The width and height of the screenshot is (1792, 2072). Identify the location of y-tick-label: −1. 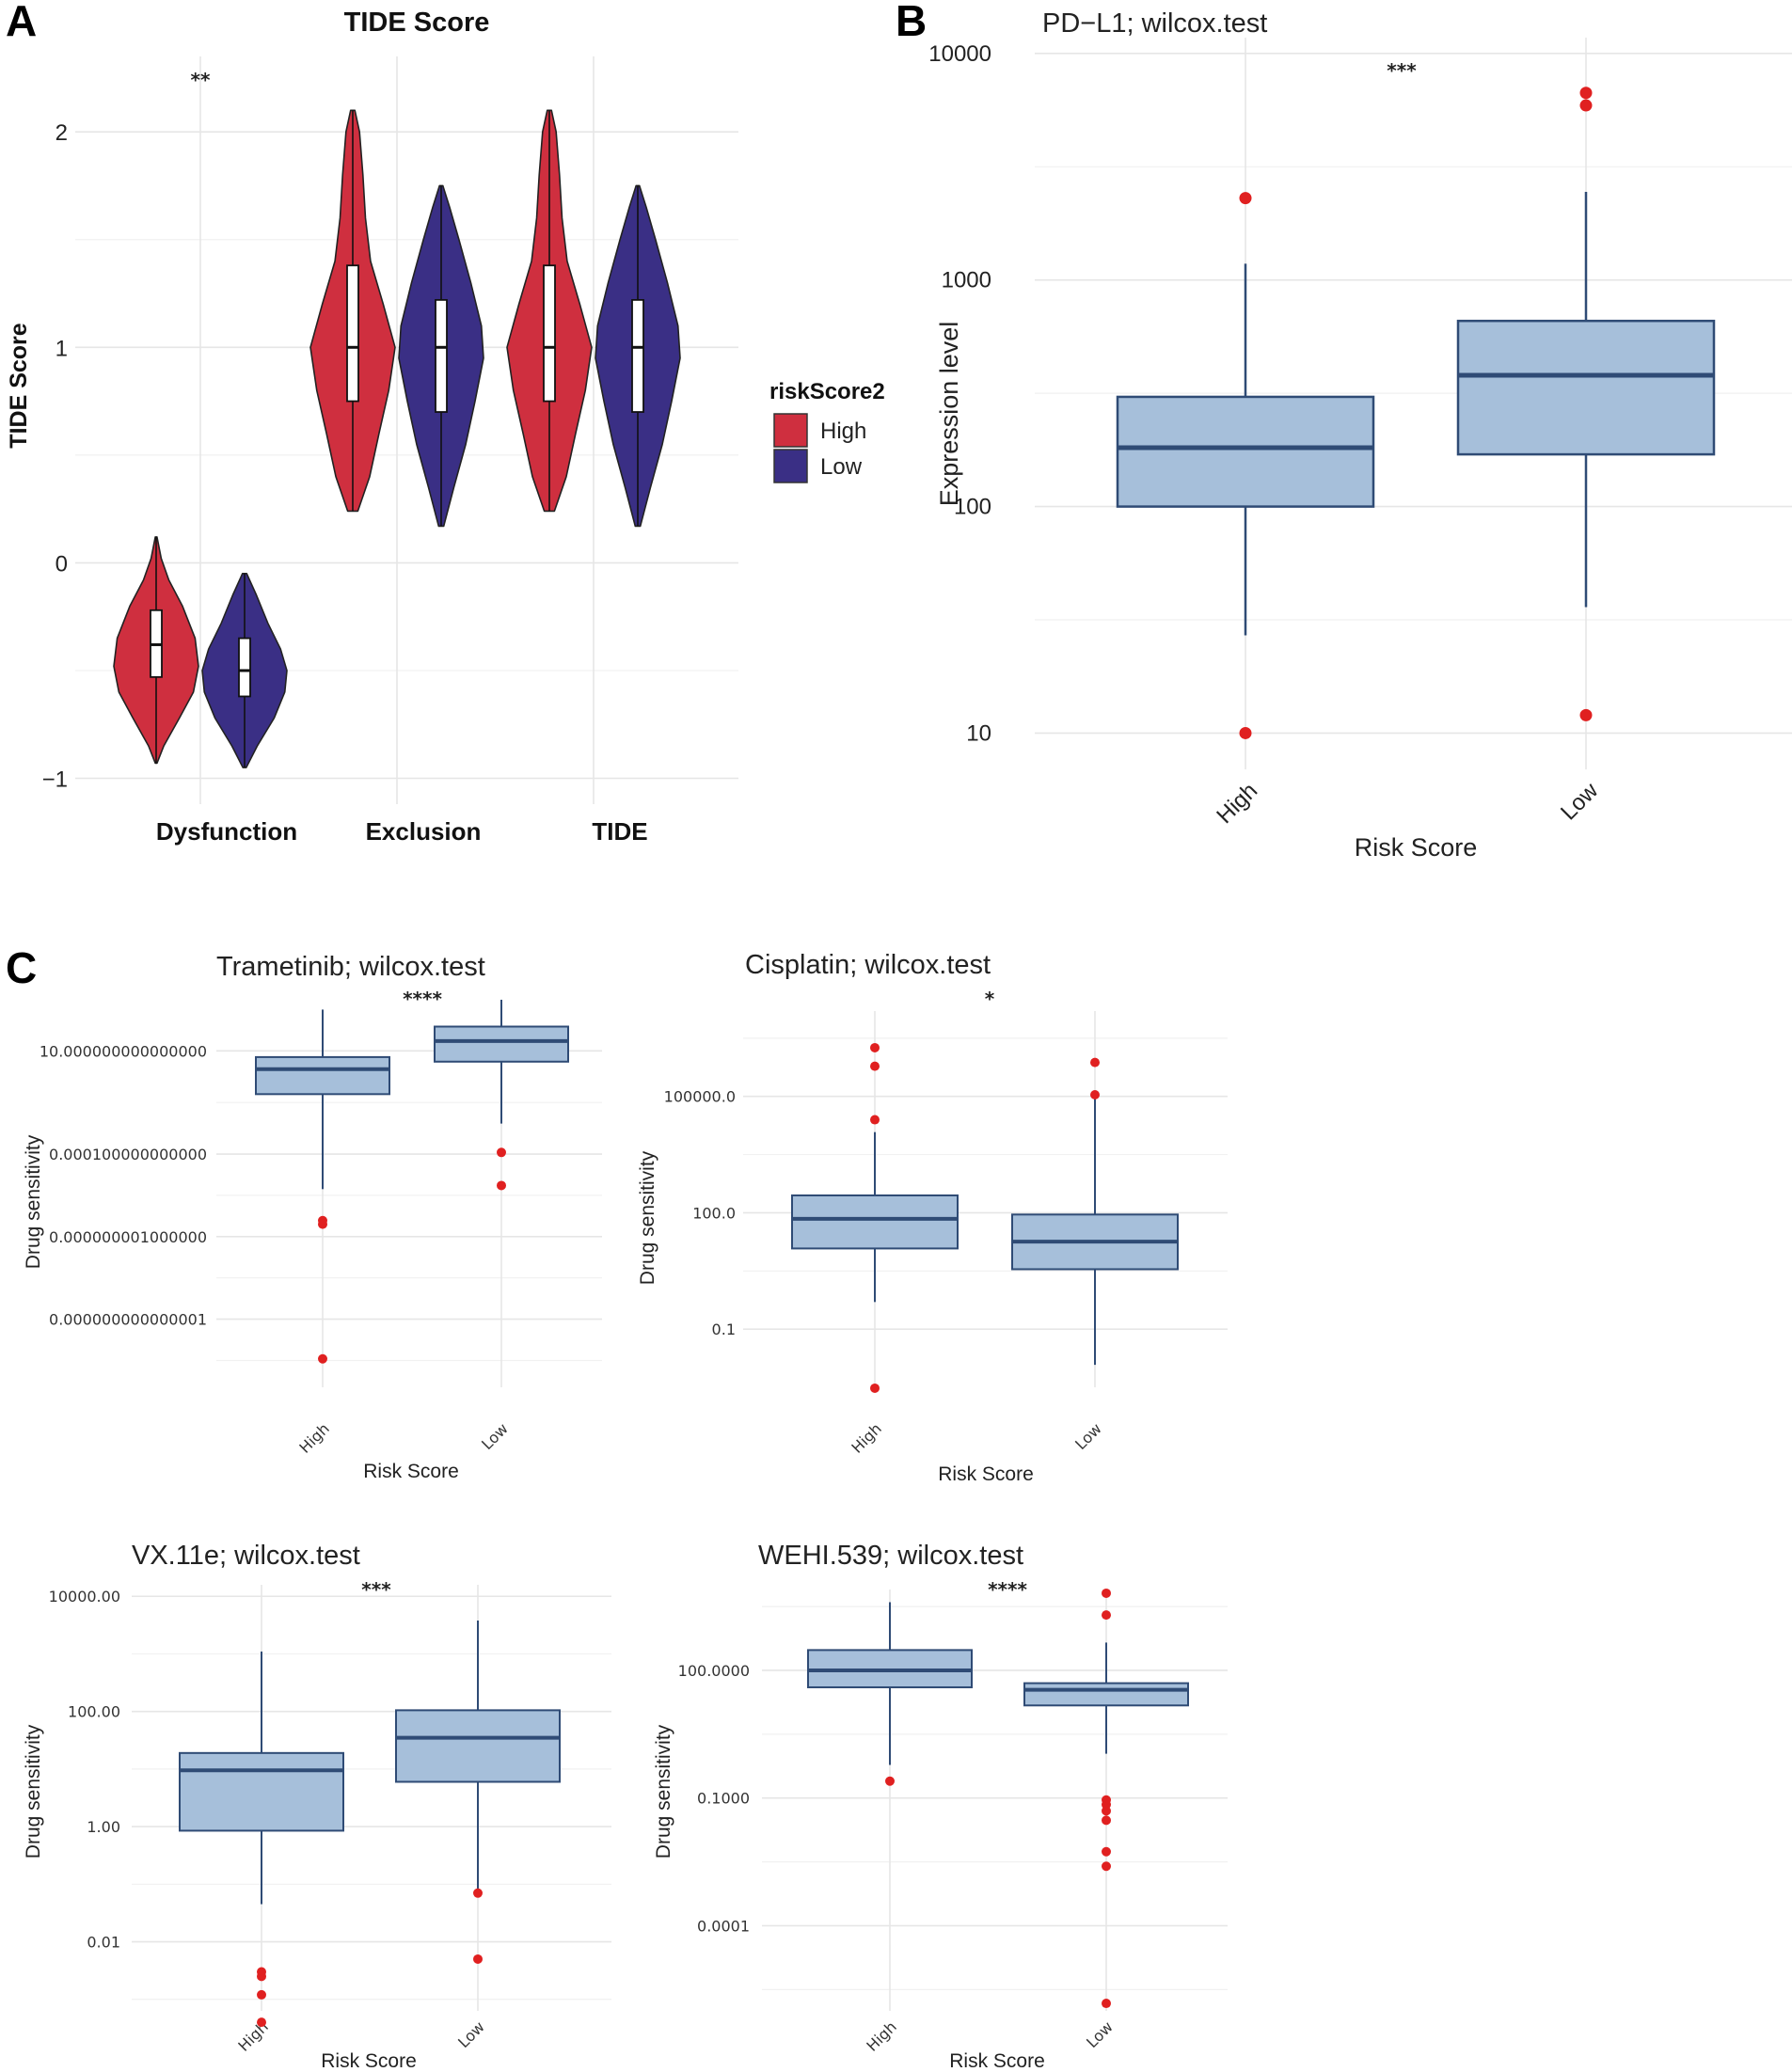
(55, 780).